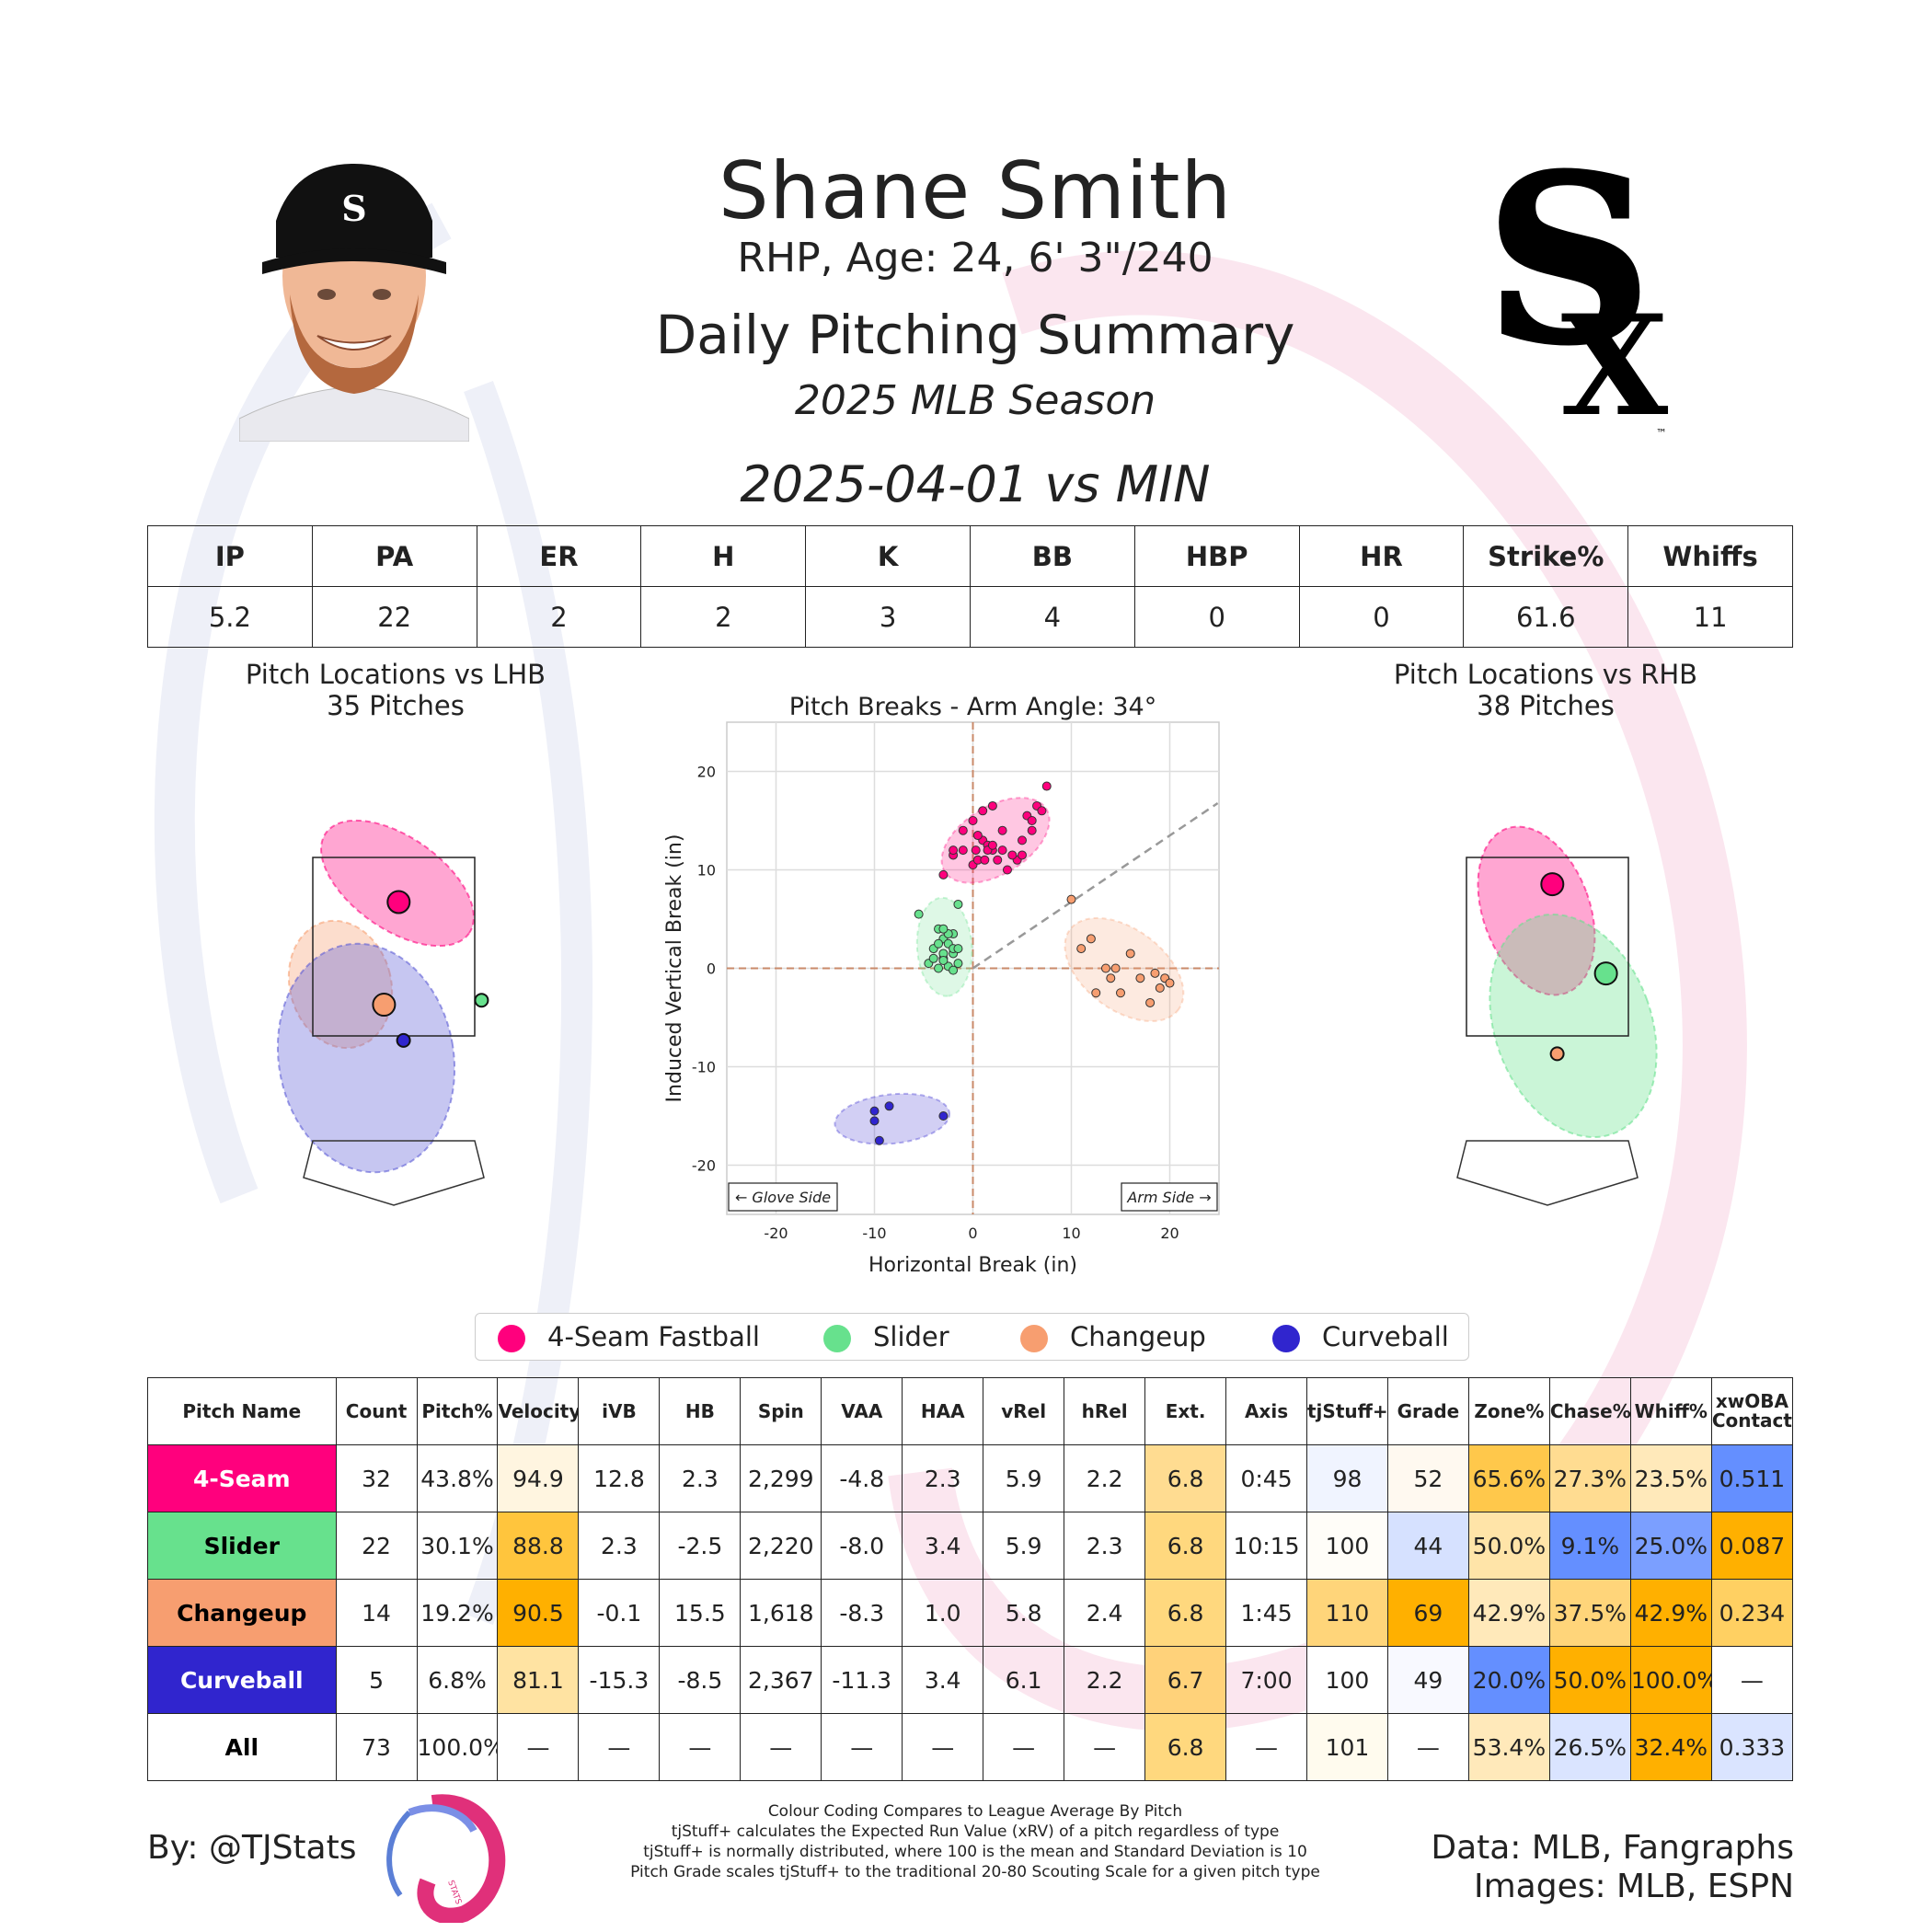  I want to click on pitch-table-header: HAA, so click(943, 1411).